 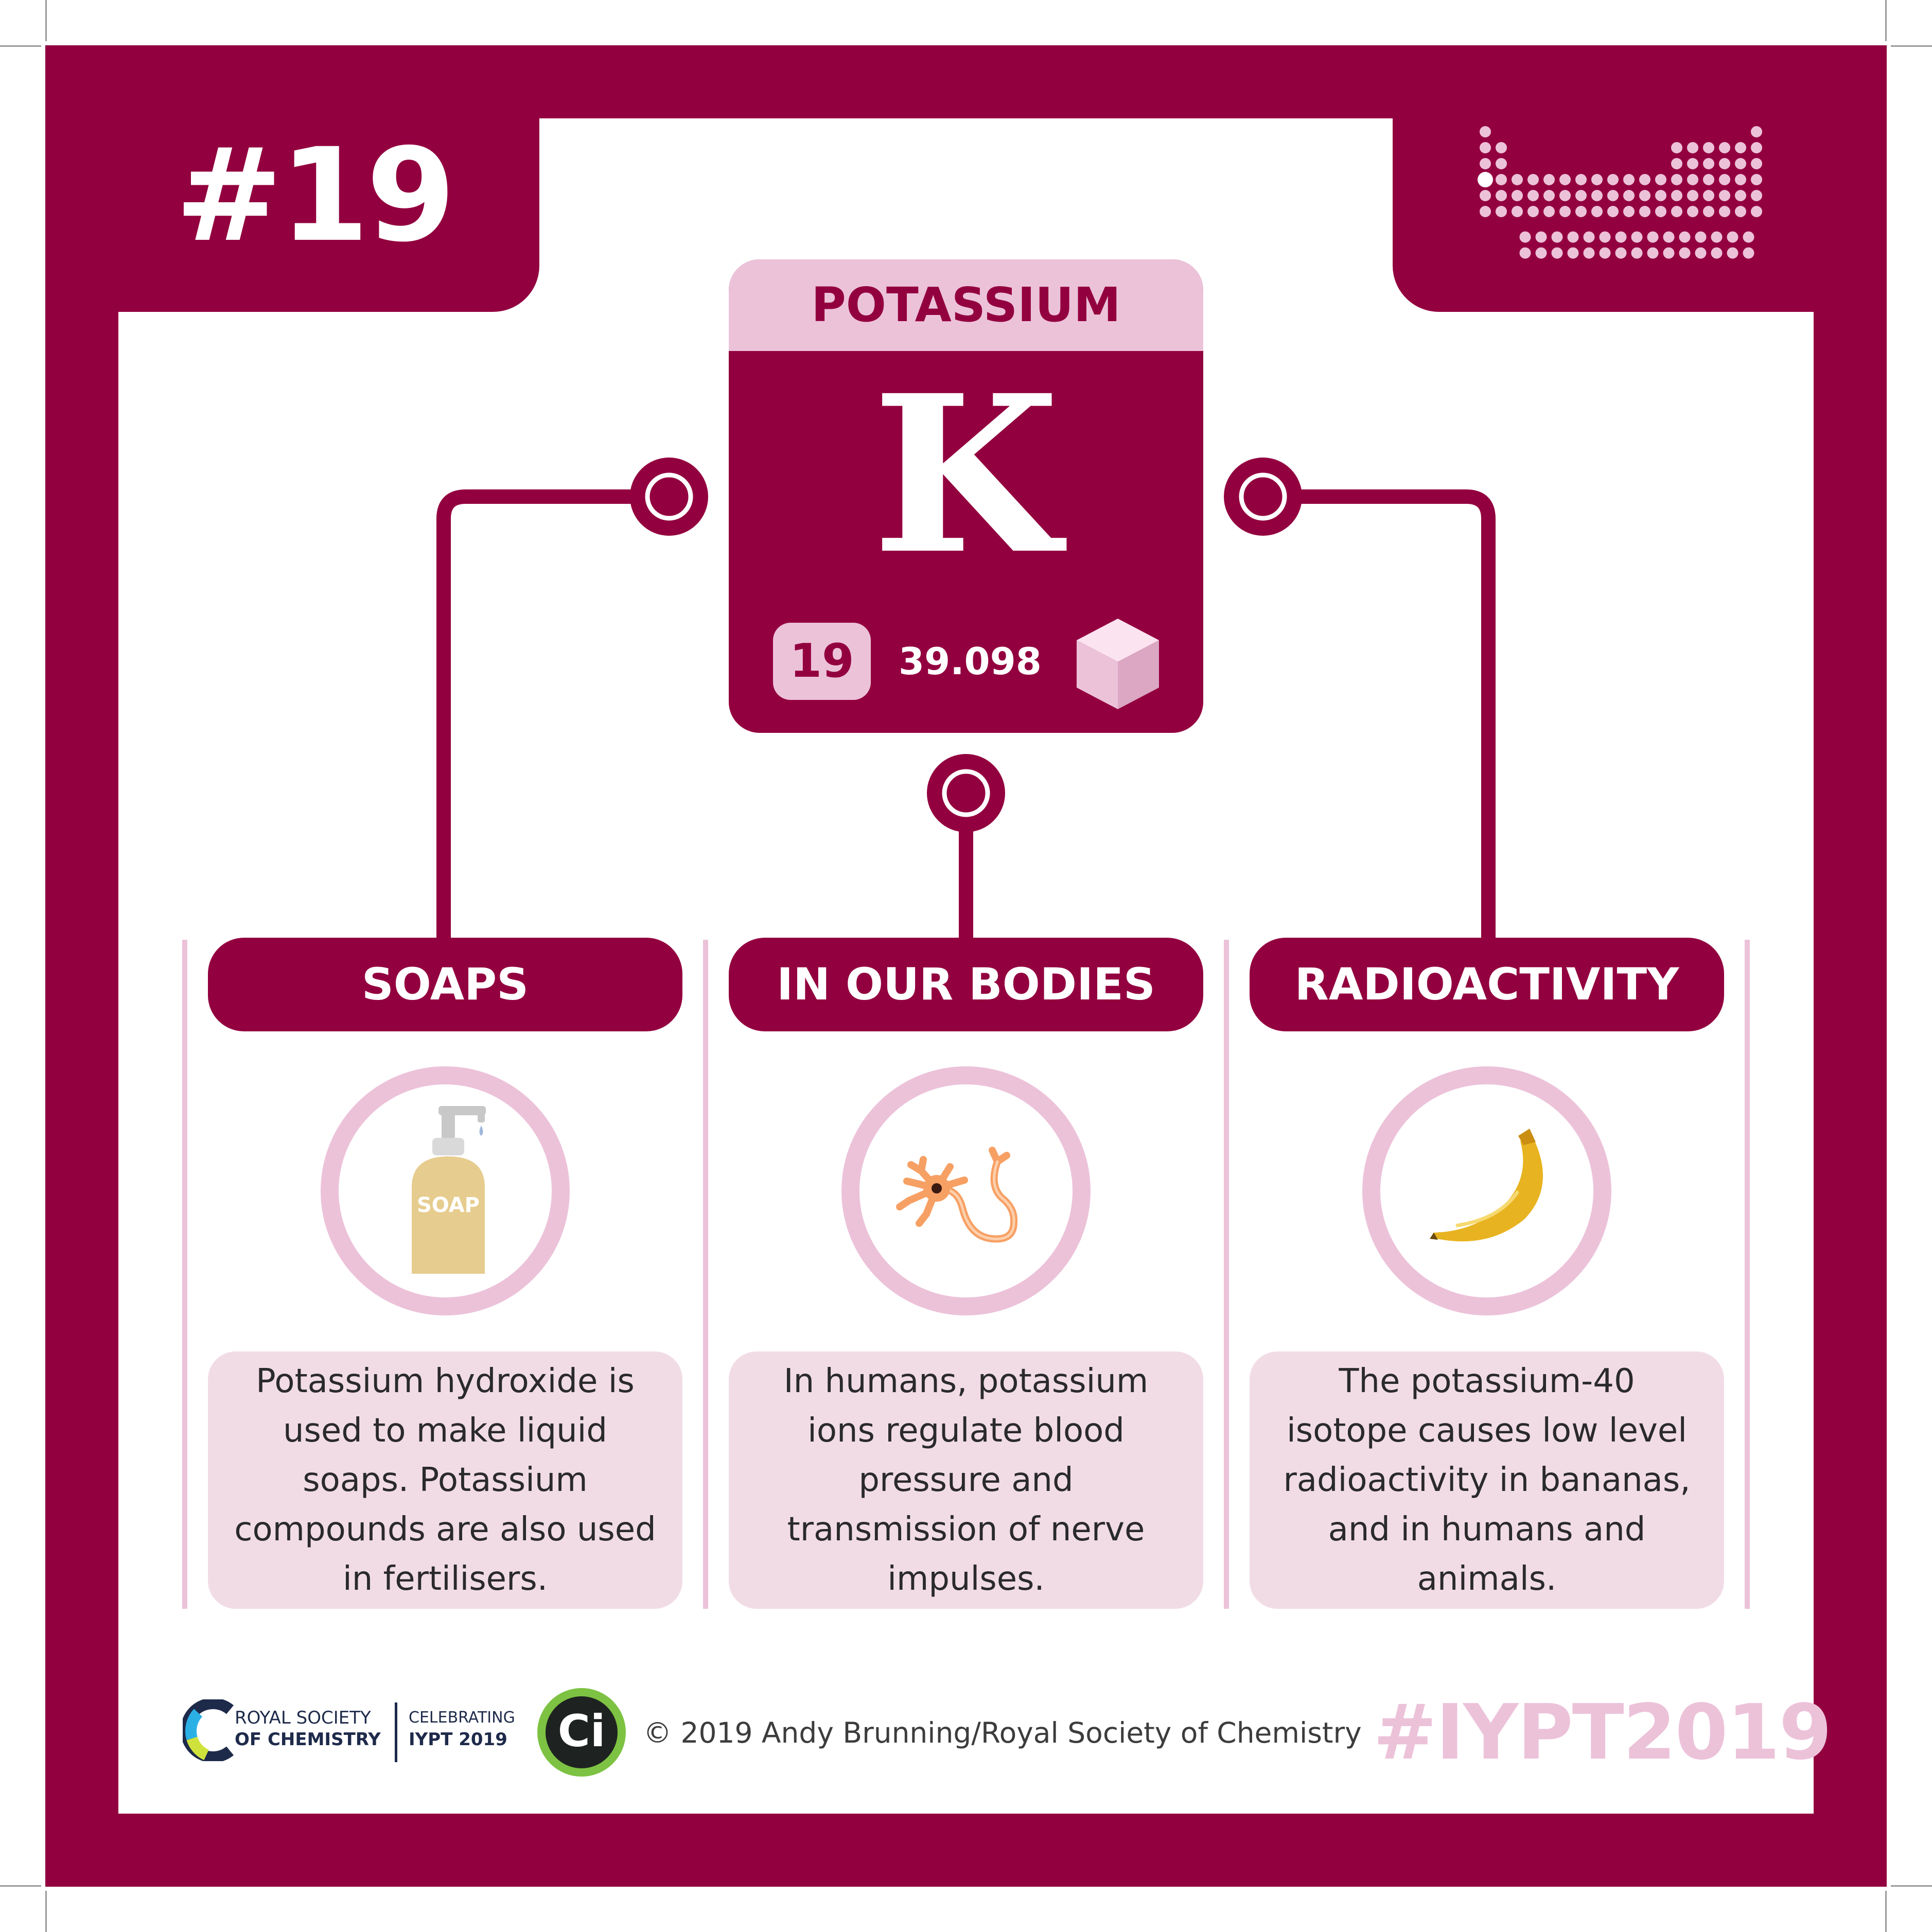 I want to click on compound-interest-mark: Ci, so click(x=581, y=1732).